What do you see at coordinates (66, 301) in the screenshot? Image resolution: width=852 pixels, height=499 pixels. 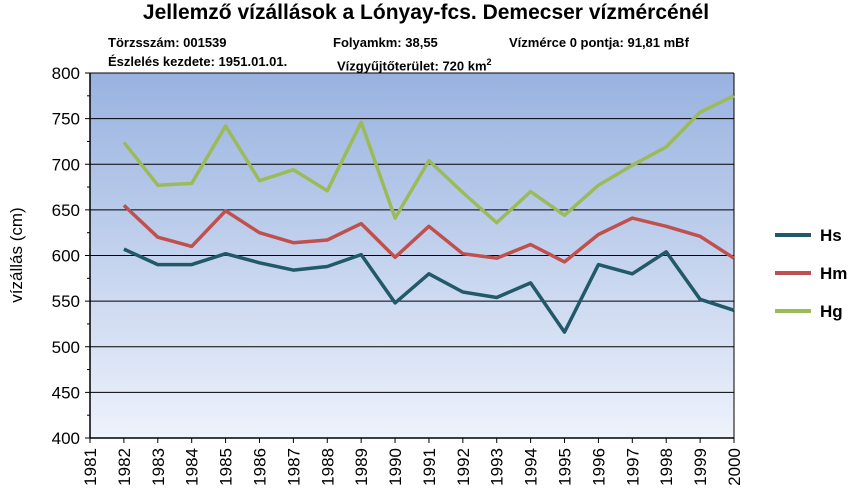 I see `y-tick-label-550: 550` at bounding box center [66, 301].